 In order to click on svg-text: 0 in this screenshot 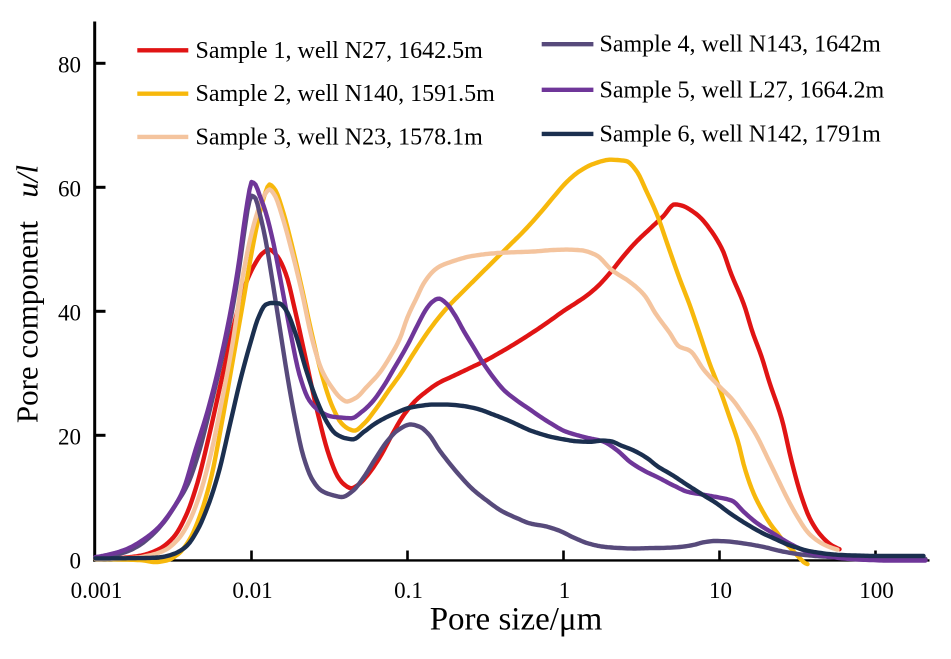, I will do `click(76, 560)`.